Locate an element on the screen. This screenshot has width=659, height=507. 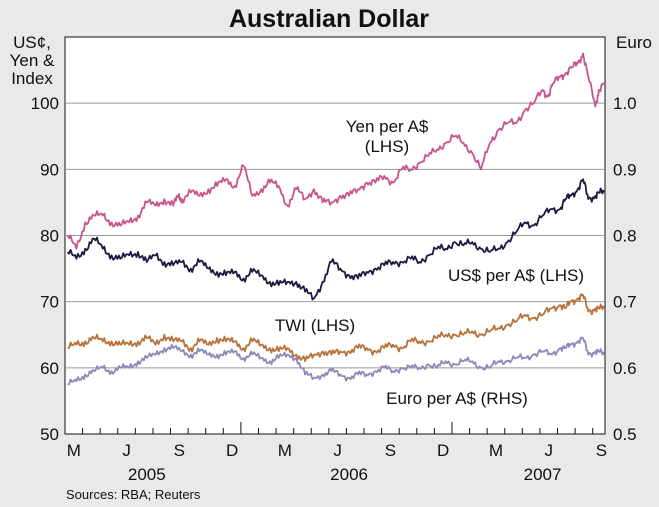
left-axis-label-line-2: Yen & is located at coordinates (32, 60).